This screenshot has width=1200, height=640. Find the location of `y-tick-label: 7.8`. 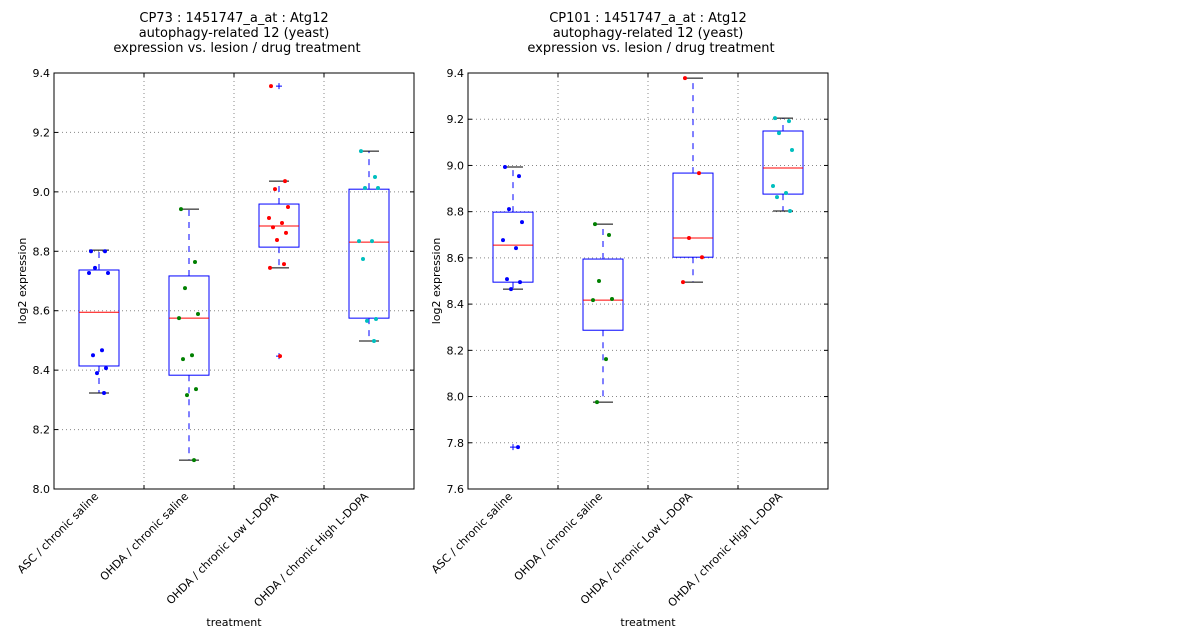

y-tick-label: 7.8 is located at coordinates (456, 443).